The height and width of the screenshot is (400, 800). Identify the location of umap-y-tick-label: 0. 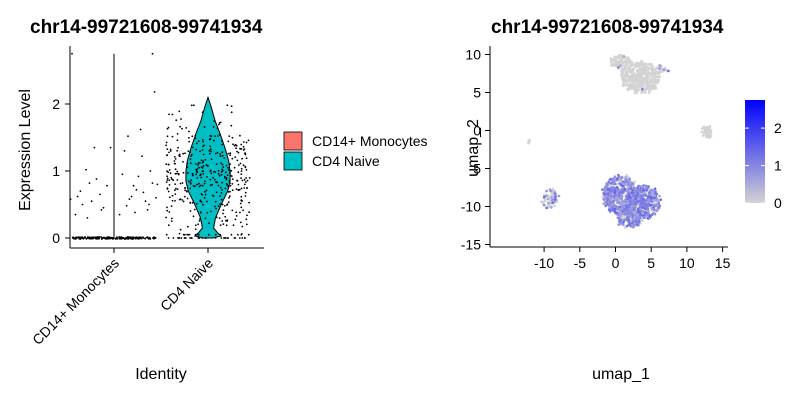
(477, 131).